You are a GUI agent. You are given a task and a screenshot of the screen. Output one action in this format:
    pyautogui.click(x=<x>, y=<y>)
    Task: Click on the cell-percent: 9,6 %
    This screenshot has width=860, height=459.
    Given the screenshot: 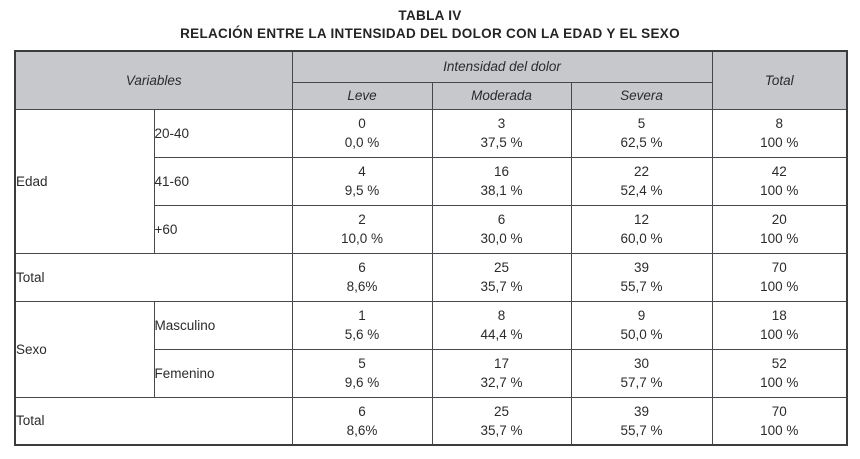 What is the action you would take?
    pyautogui.click(x=362, y=382)
    